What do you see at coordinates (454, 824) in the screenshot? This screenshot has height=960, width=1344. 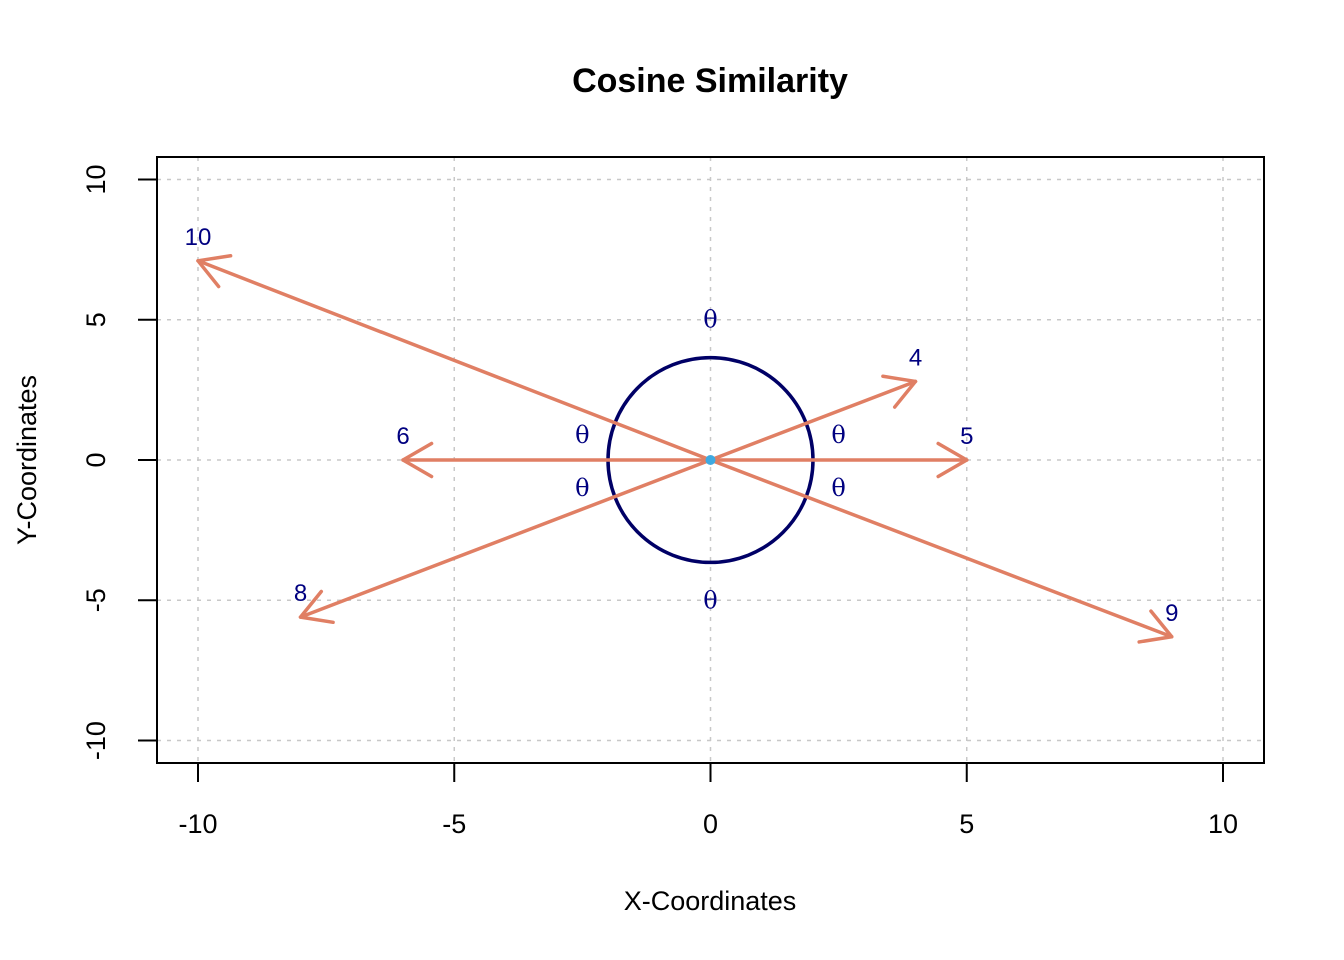 I see `x-tick-label: -5` at bounding box center [454, 824].